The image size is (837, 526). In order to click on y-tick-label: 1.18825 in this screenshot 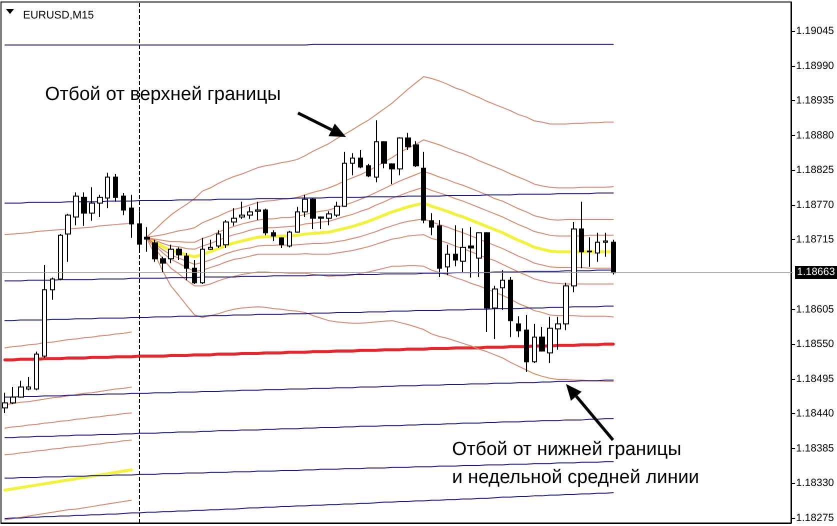, I will do `click(815, 170)`.